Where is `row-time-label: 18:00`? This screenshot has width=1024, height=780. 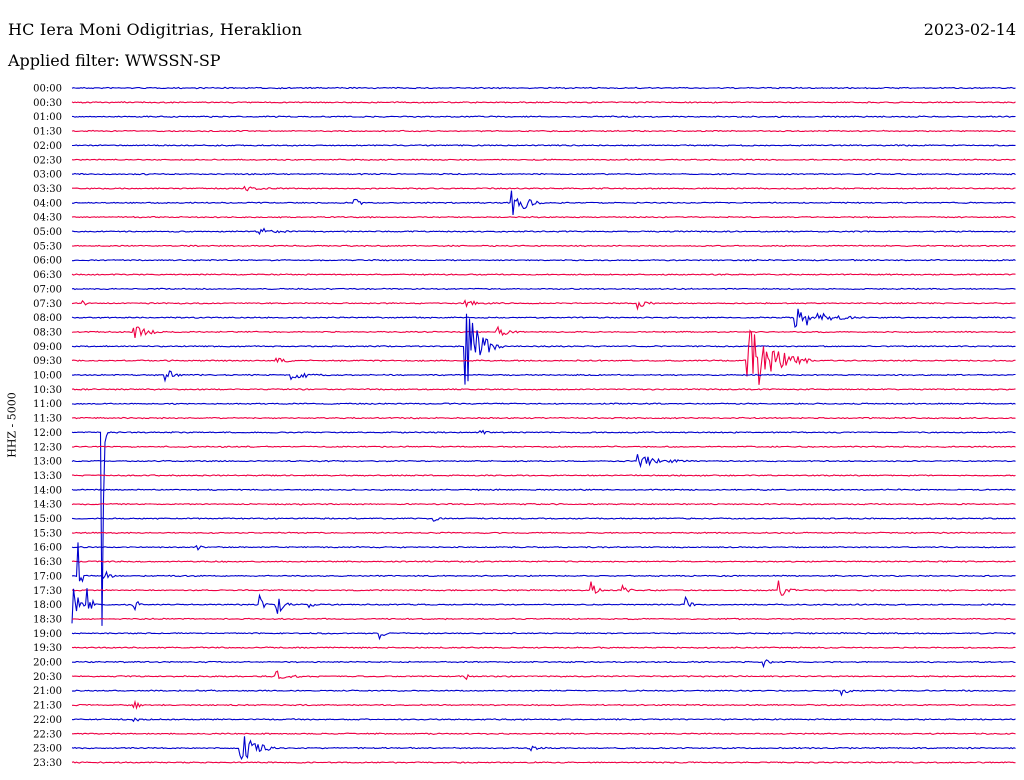 row-time-label: 18:00 is located at coordinates (47, 605).